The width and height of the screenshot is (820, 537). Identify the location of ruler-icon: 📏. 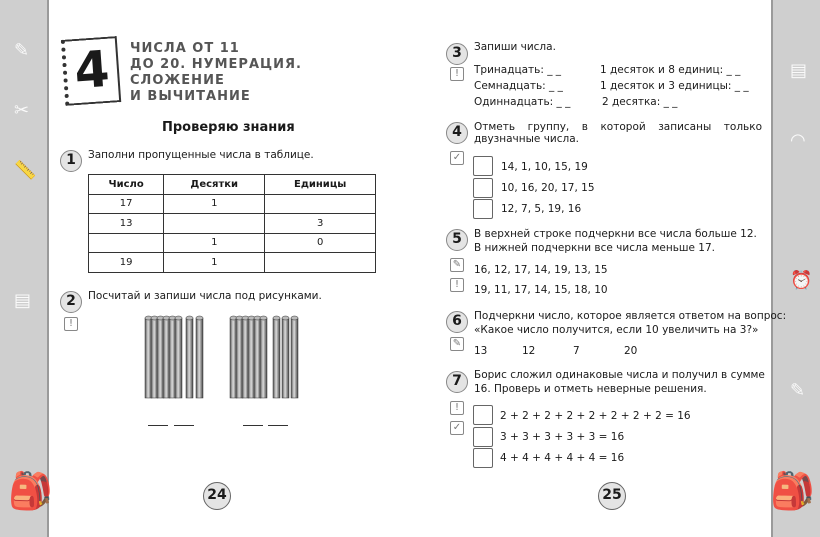
(25, 170).